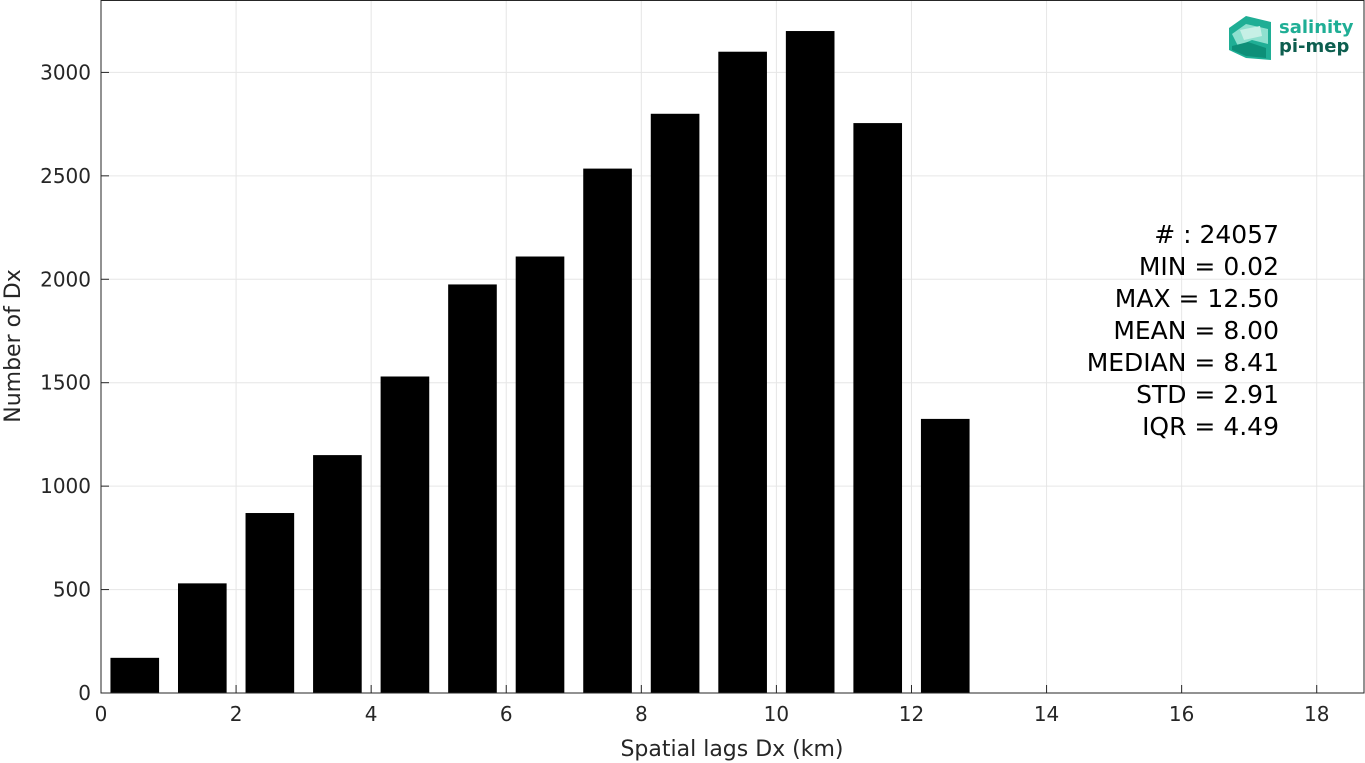 This screenshot has width=1365, height=763. I want to click on y-axis-label: Number of Dx, so click(13, 346).